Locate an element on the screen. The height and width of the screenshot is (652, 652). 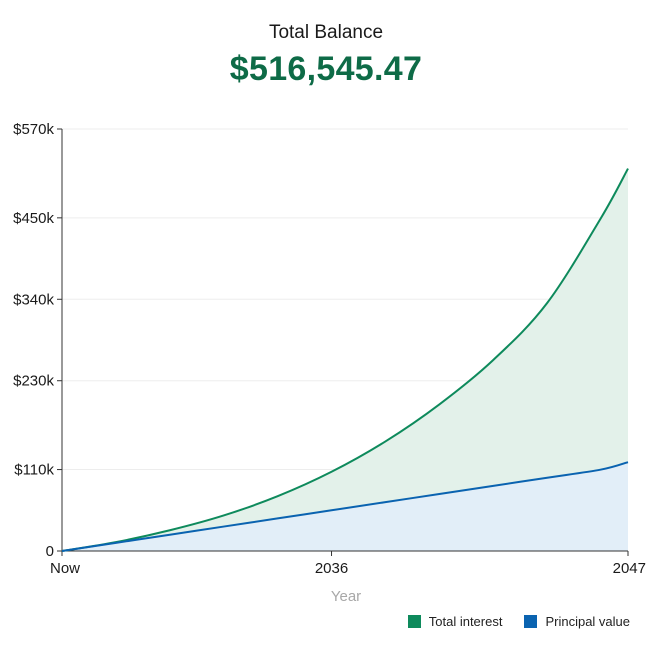
legend-label-interest: Total interest is located at coordinates (465, 621).